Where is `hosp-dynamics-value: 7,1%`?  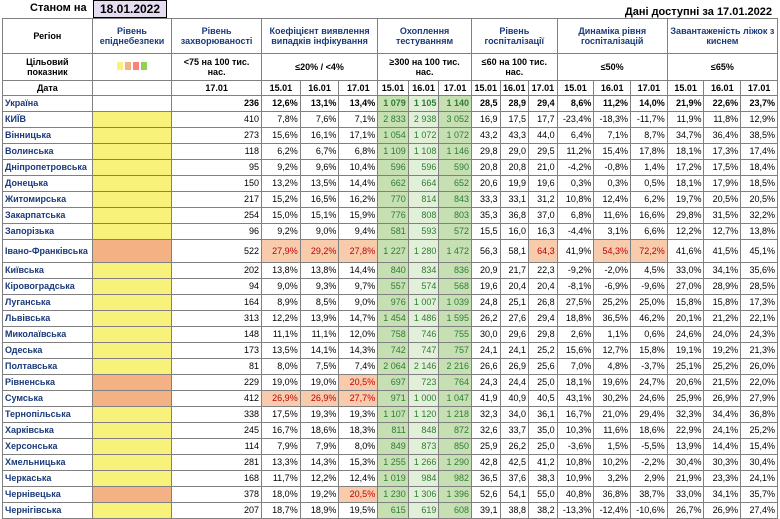
hosp-dynamics-value: 7,1% is located at coordinates (612, 135).